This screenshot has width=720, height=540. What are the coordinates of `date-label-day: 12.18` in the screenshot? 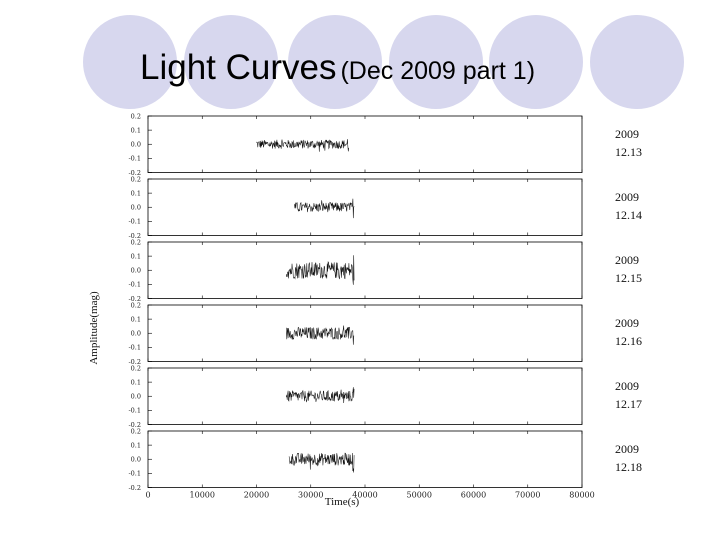 It's located at (628, 467).